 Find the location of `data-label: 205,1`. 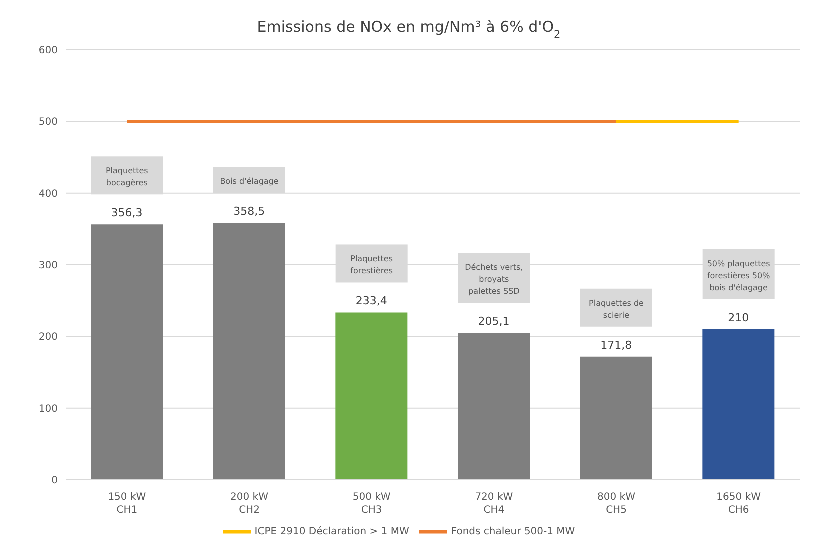

data-label: 205,1 is located at coordinates (494, 321).